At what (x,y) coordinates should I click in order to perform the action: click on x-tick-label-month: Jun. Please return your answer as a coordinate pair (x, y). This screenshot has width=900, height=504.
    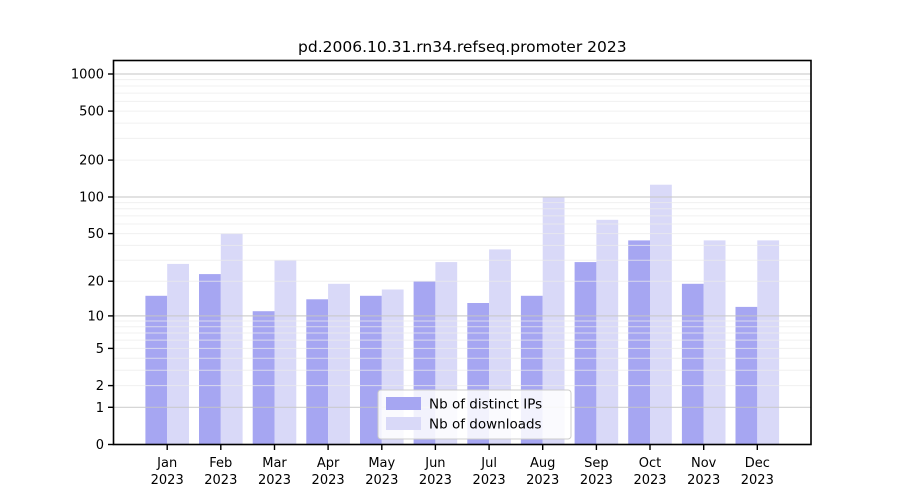
    Looking at the image, I should click on (434, 463).